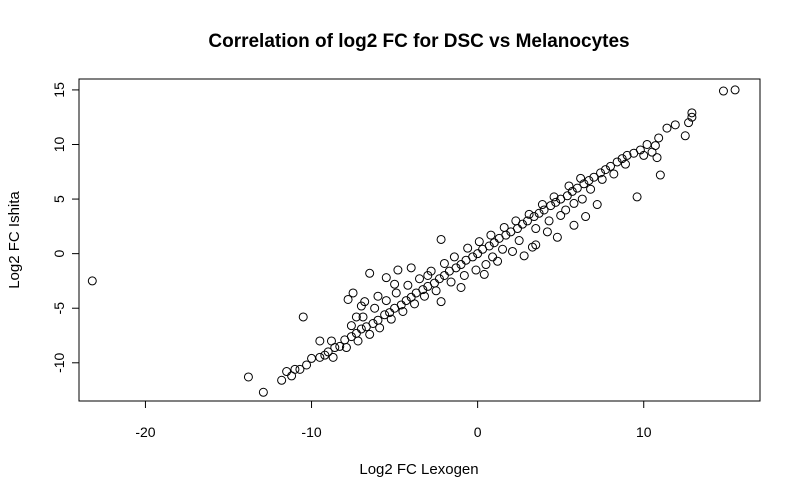  What do you see at coordinates (478, 432) in the screenshot?
I see `x-tick-label: 0` at bounding box center [478, 432].